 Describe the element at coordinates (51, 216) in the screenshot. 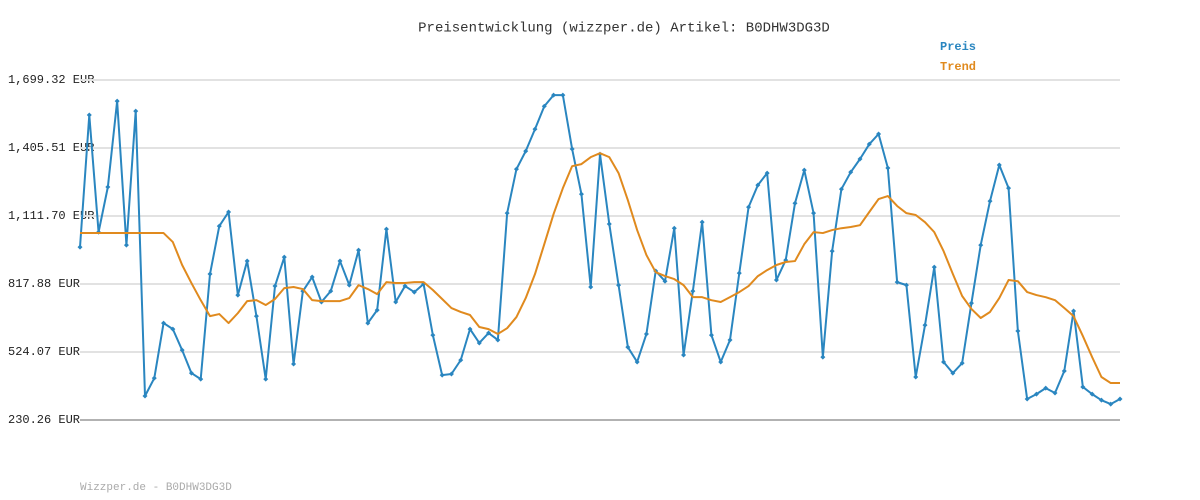

I see `y-tick-label: 1,111.70 EUR` at that location.